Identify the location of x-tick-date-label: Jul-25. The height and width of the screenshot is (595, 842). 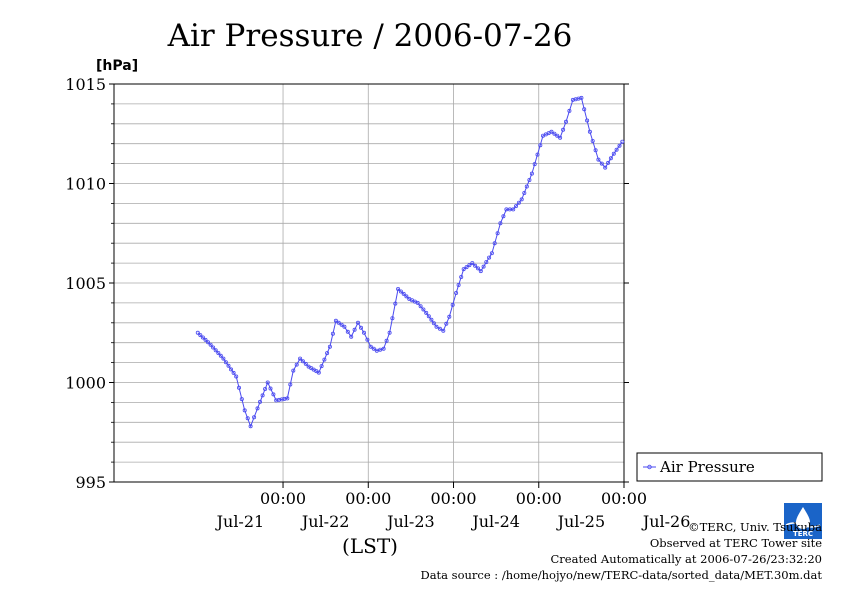
(581, 521).